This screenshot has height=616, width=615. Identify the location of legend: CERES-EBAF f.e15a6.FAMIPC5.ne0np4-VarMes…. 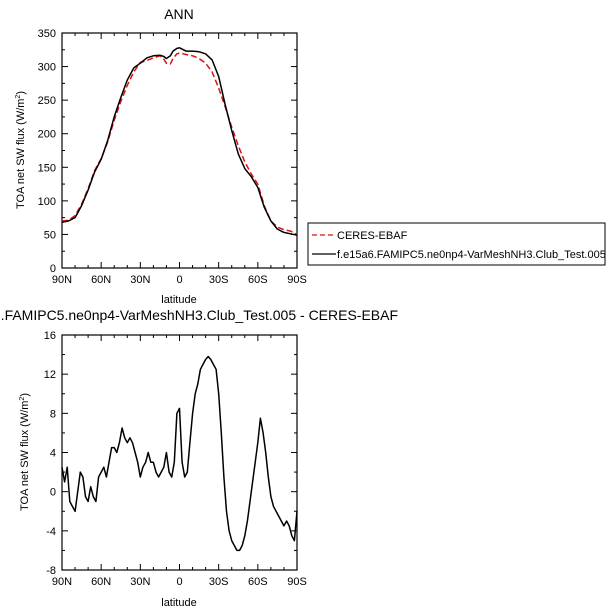
(456, 244).